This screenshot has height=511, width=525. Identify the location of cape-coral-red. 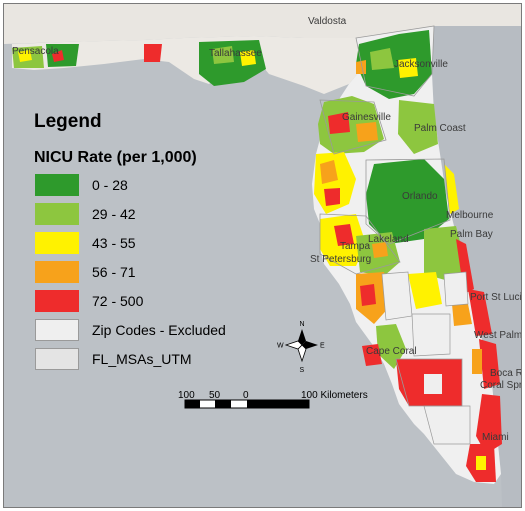
(372, 355).